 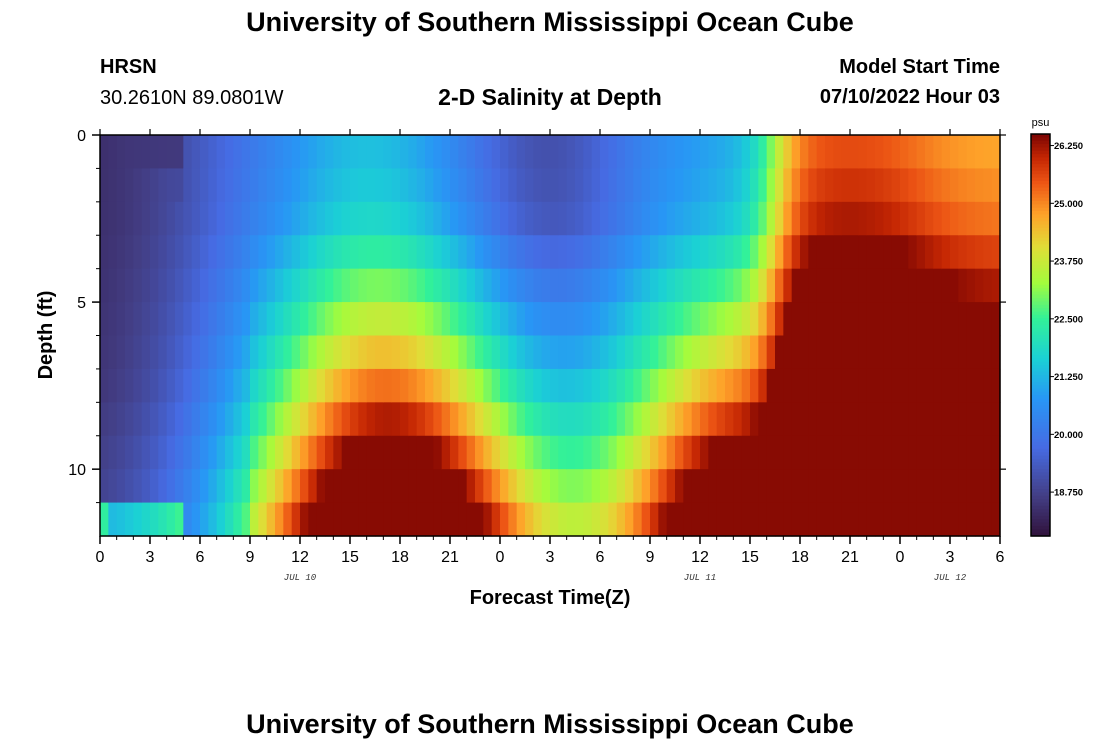 I want to click on colorbar-tick-label: 25.000, so click(x=1068, y=204).